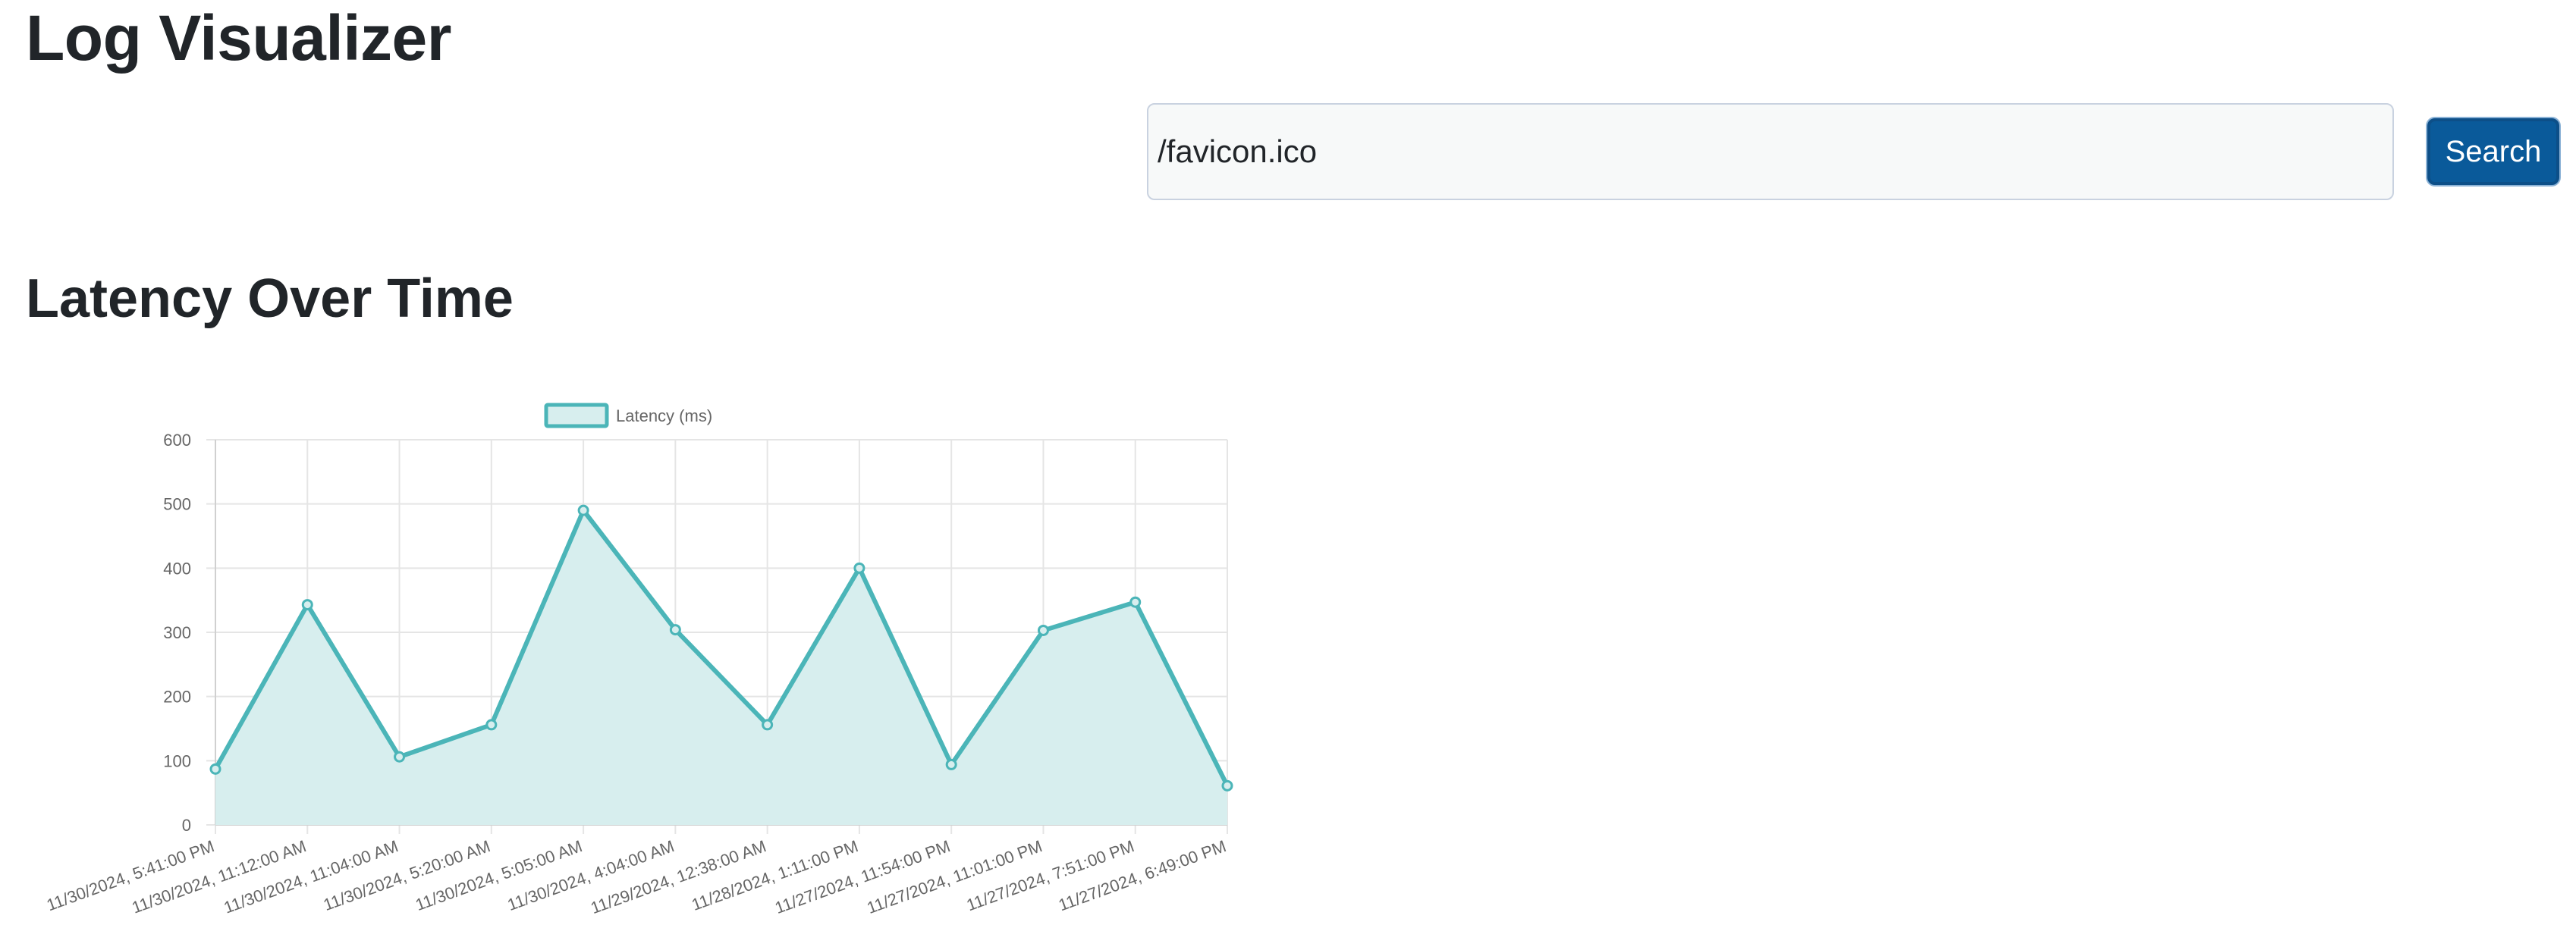  Describe the element at coordinates (177, 440) in the screenshot. I see `y-tick-label: 600` at that location.